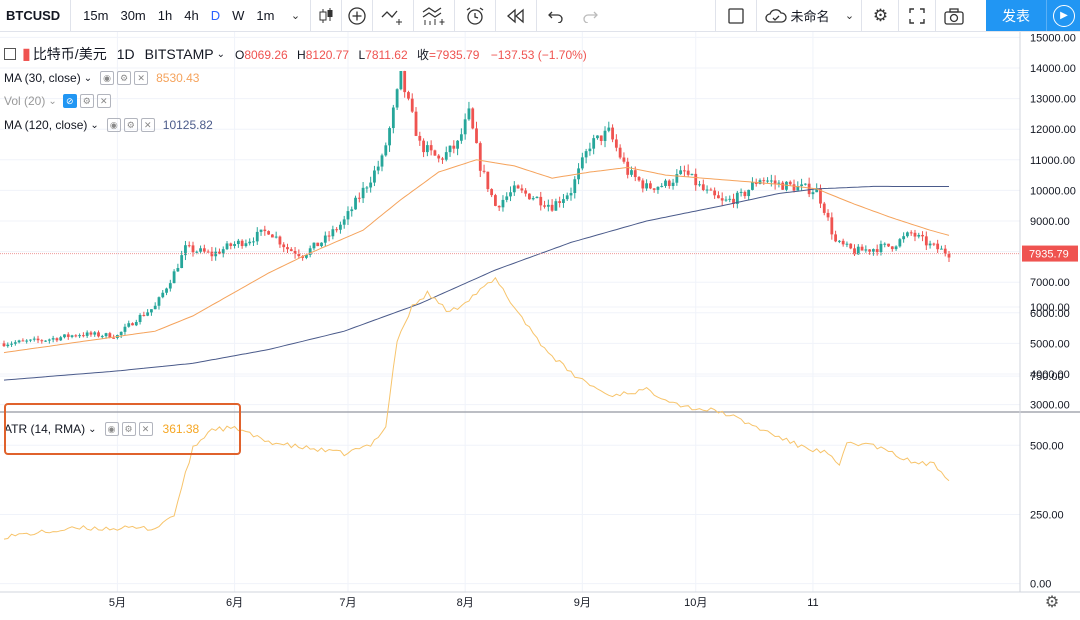 Image resolution: width=1080 pixels, height=620 pixels. I want to click on fullscreen-square-icon, so click(736, 15).